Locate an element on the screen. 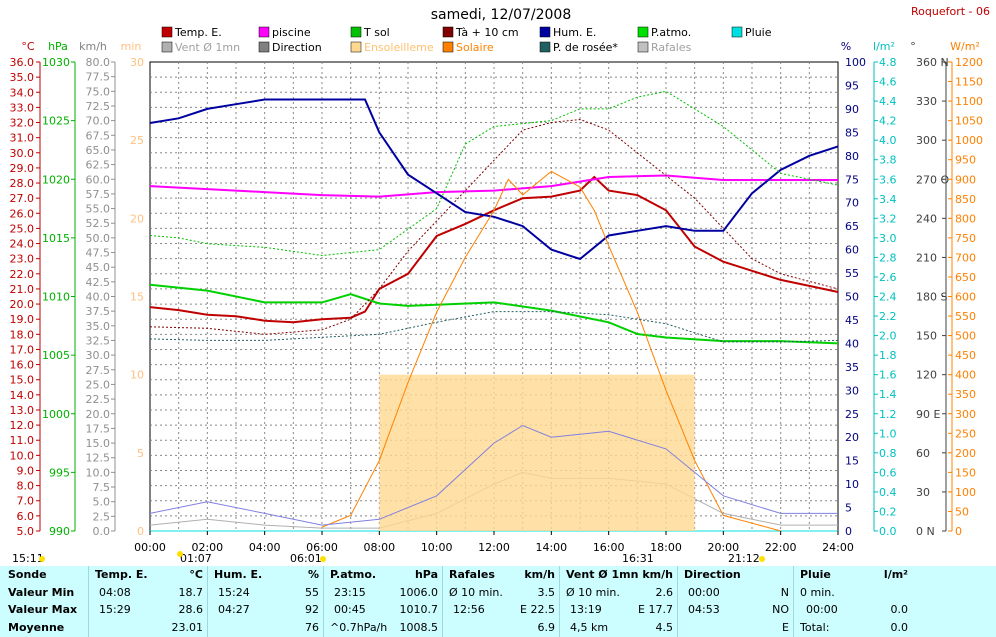  stat-unit: % is located at coordinates (313, 574).